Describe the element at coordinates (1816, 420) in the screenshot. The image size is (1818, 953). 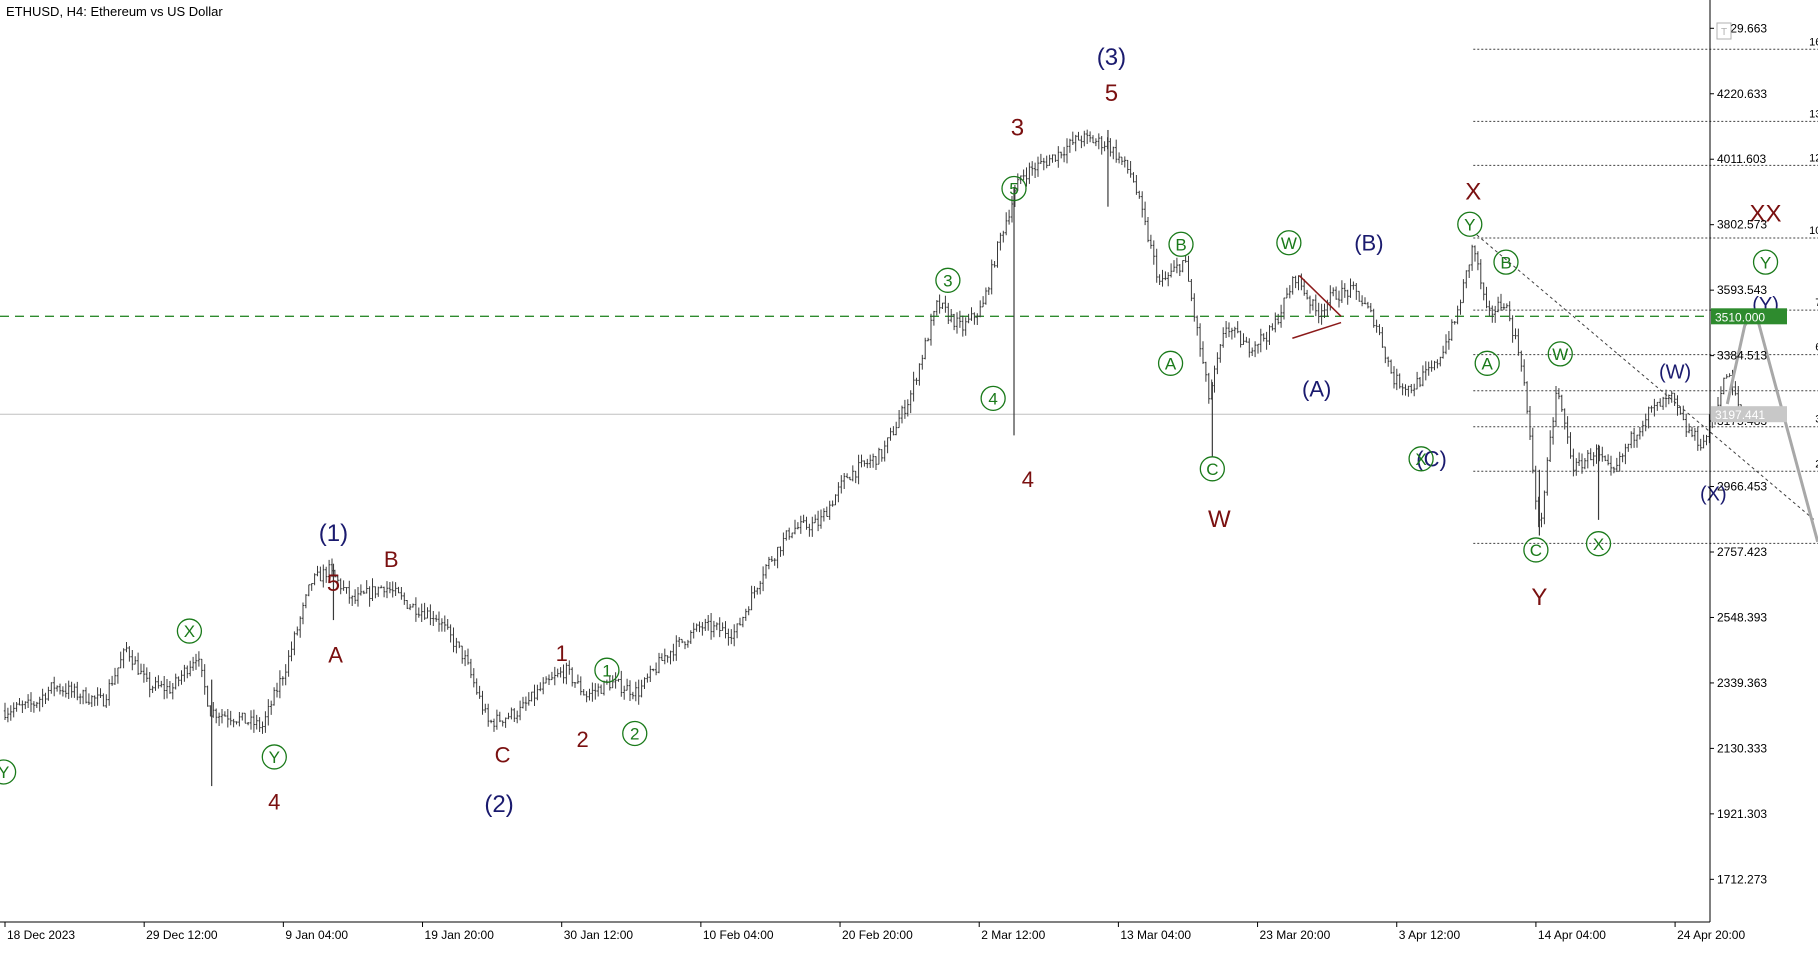
I see `fib-level-label: 38.2` at that location.